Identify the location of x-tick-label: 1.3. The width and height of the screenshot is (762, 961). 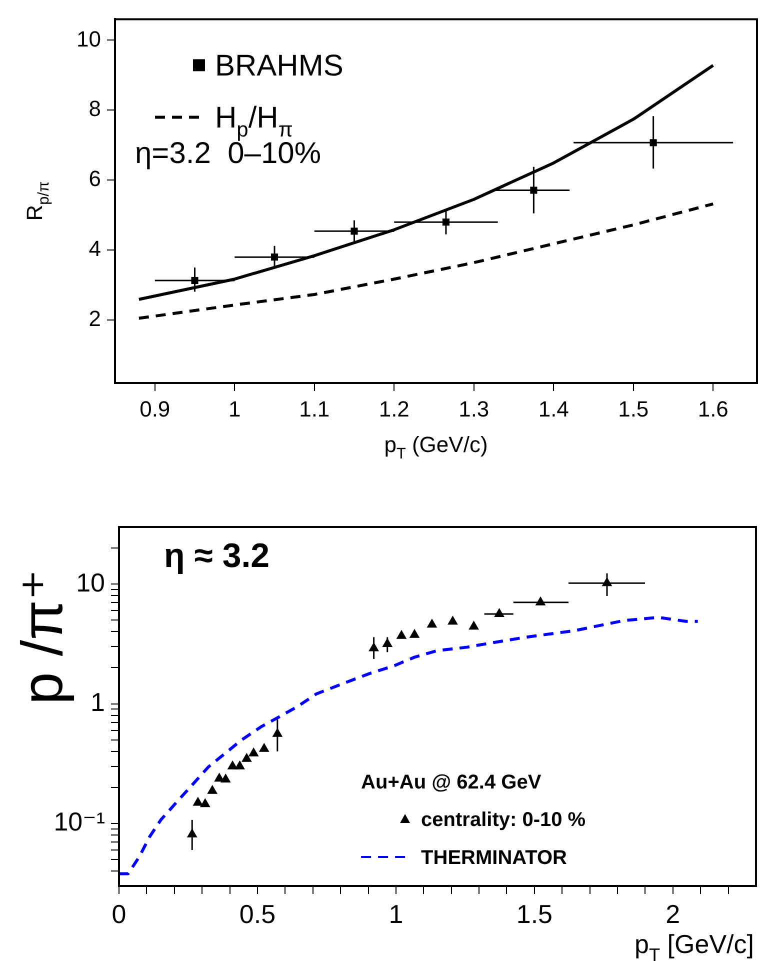
(474, 409).